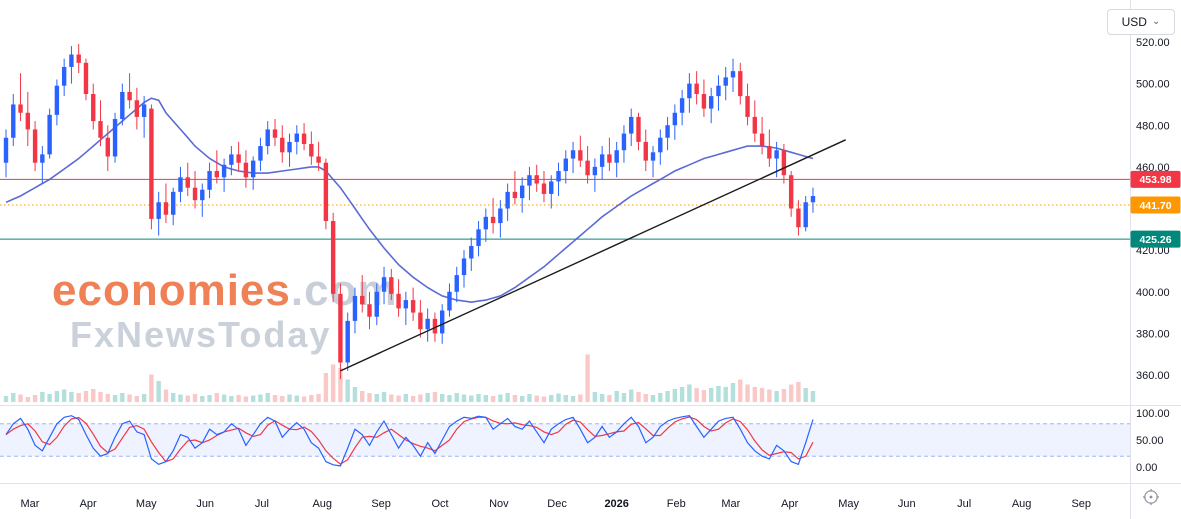 The height and width of the screenshot is (519, 1181). I want to click on price-tick-label: 520.00, so click(1153, 43).